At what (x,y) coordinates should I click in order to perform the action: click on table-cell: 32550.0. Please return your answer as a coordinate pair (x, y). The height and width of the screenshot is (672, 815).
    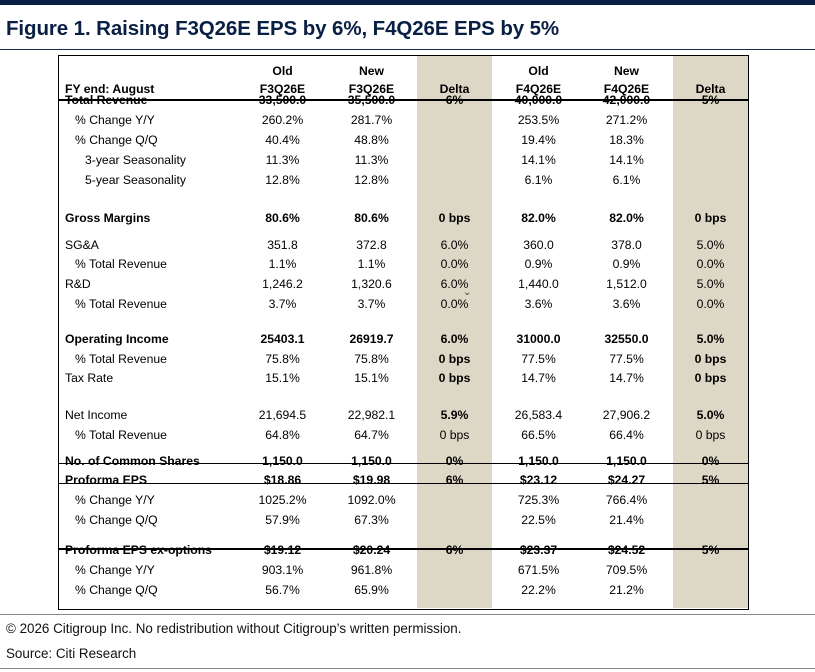
    Looking at the image, I should click on (626, 339).